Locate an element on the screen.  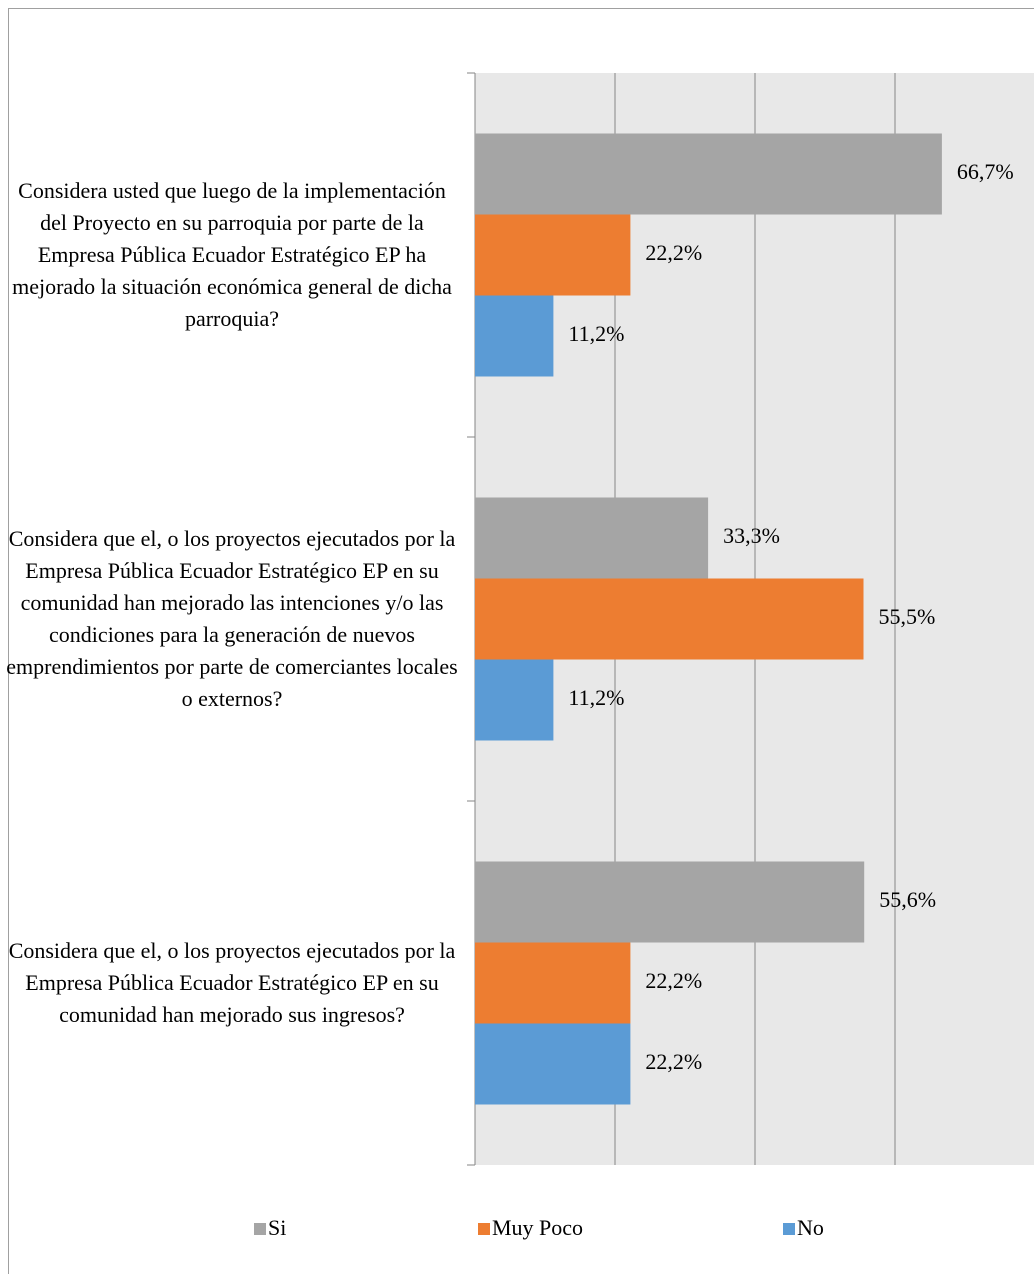
value-label: 55,5% is located at coordinates (907, 616).